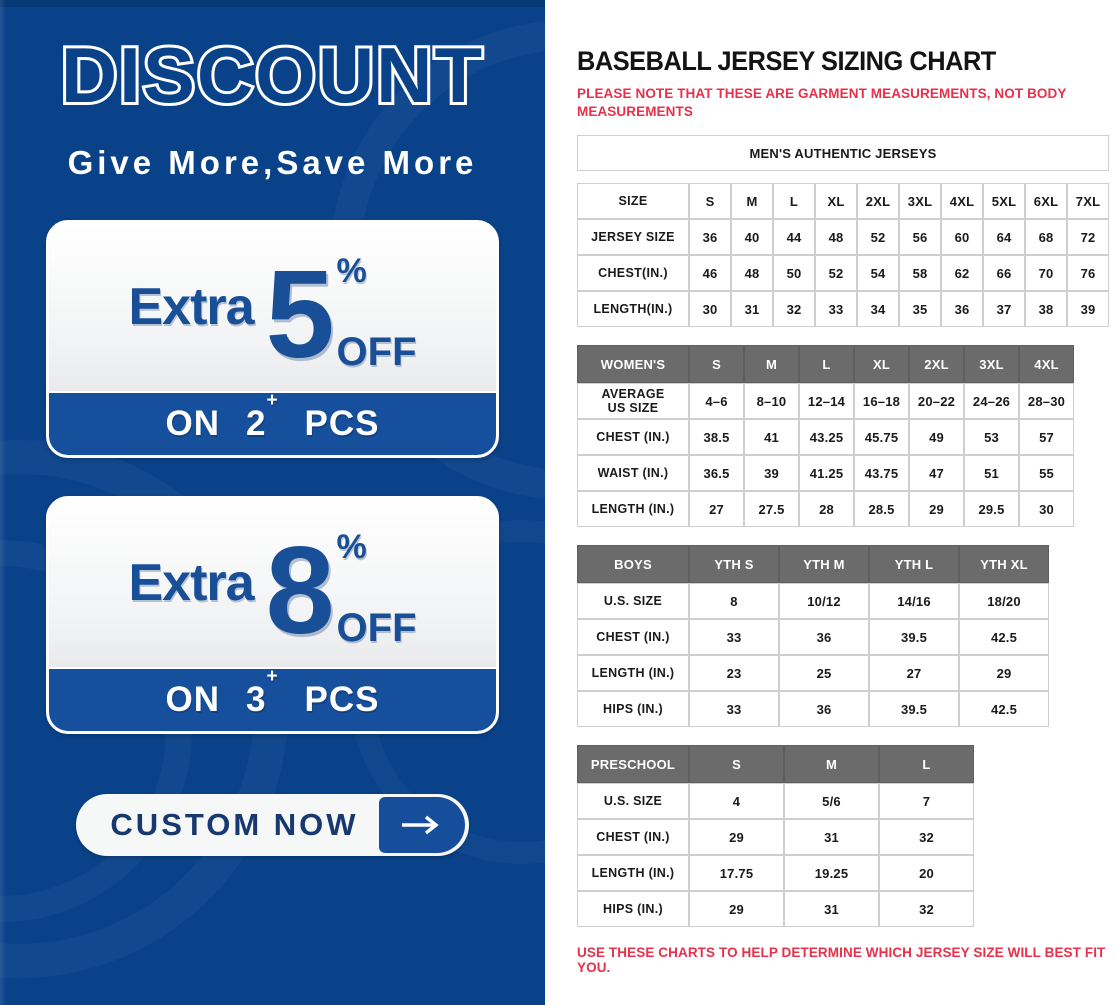 The image size is (1116, 1005). What do you see at coordinates (272, 3) in the screenshot?
I see `panel-top-stripe` at bounding box center [272, 3].